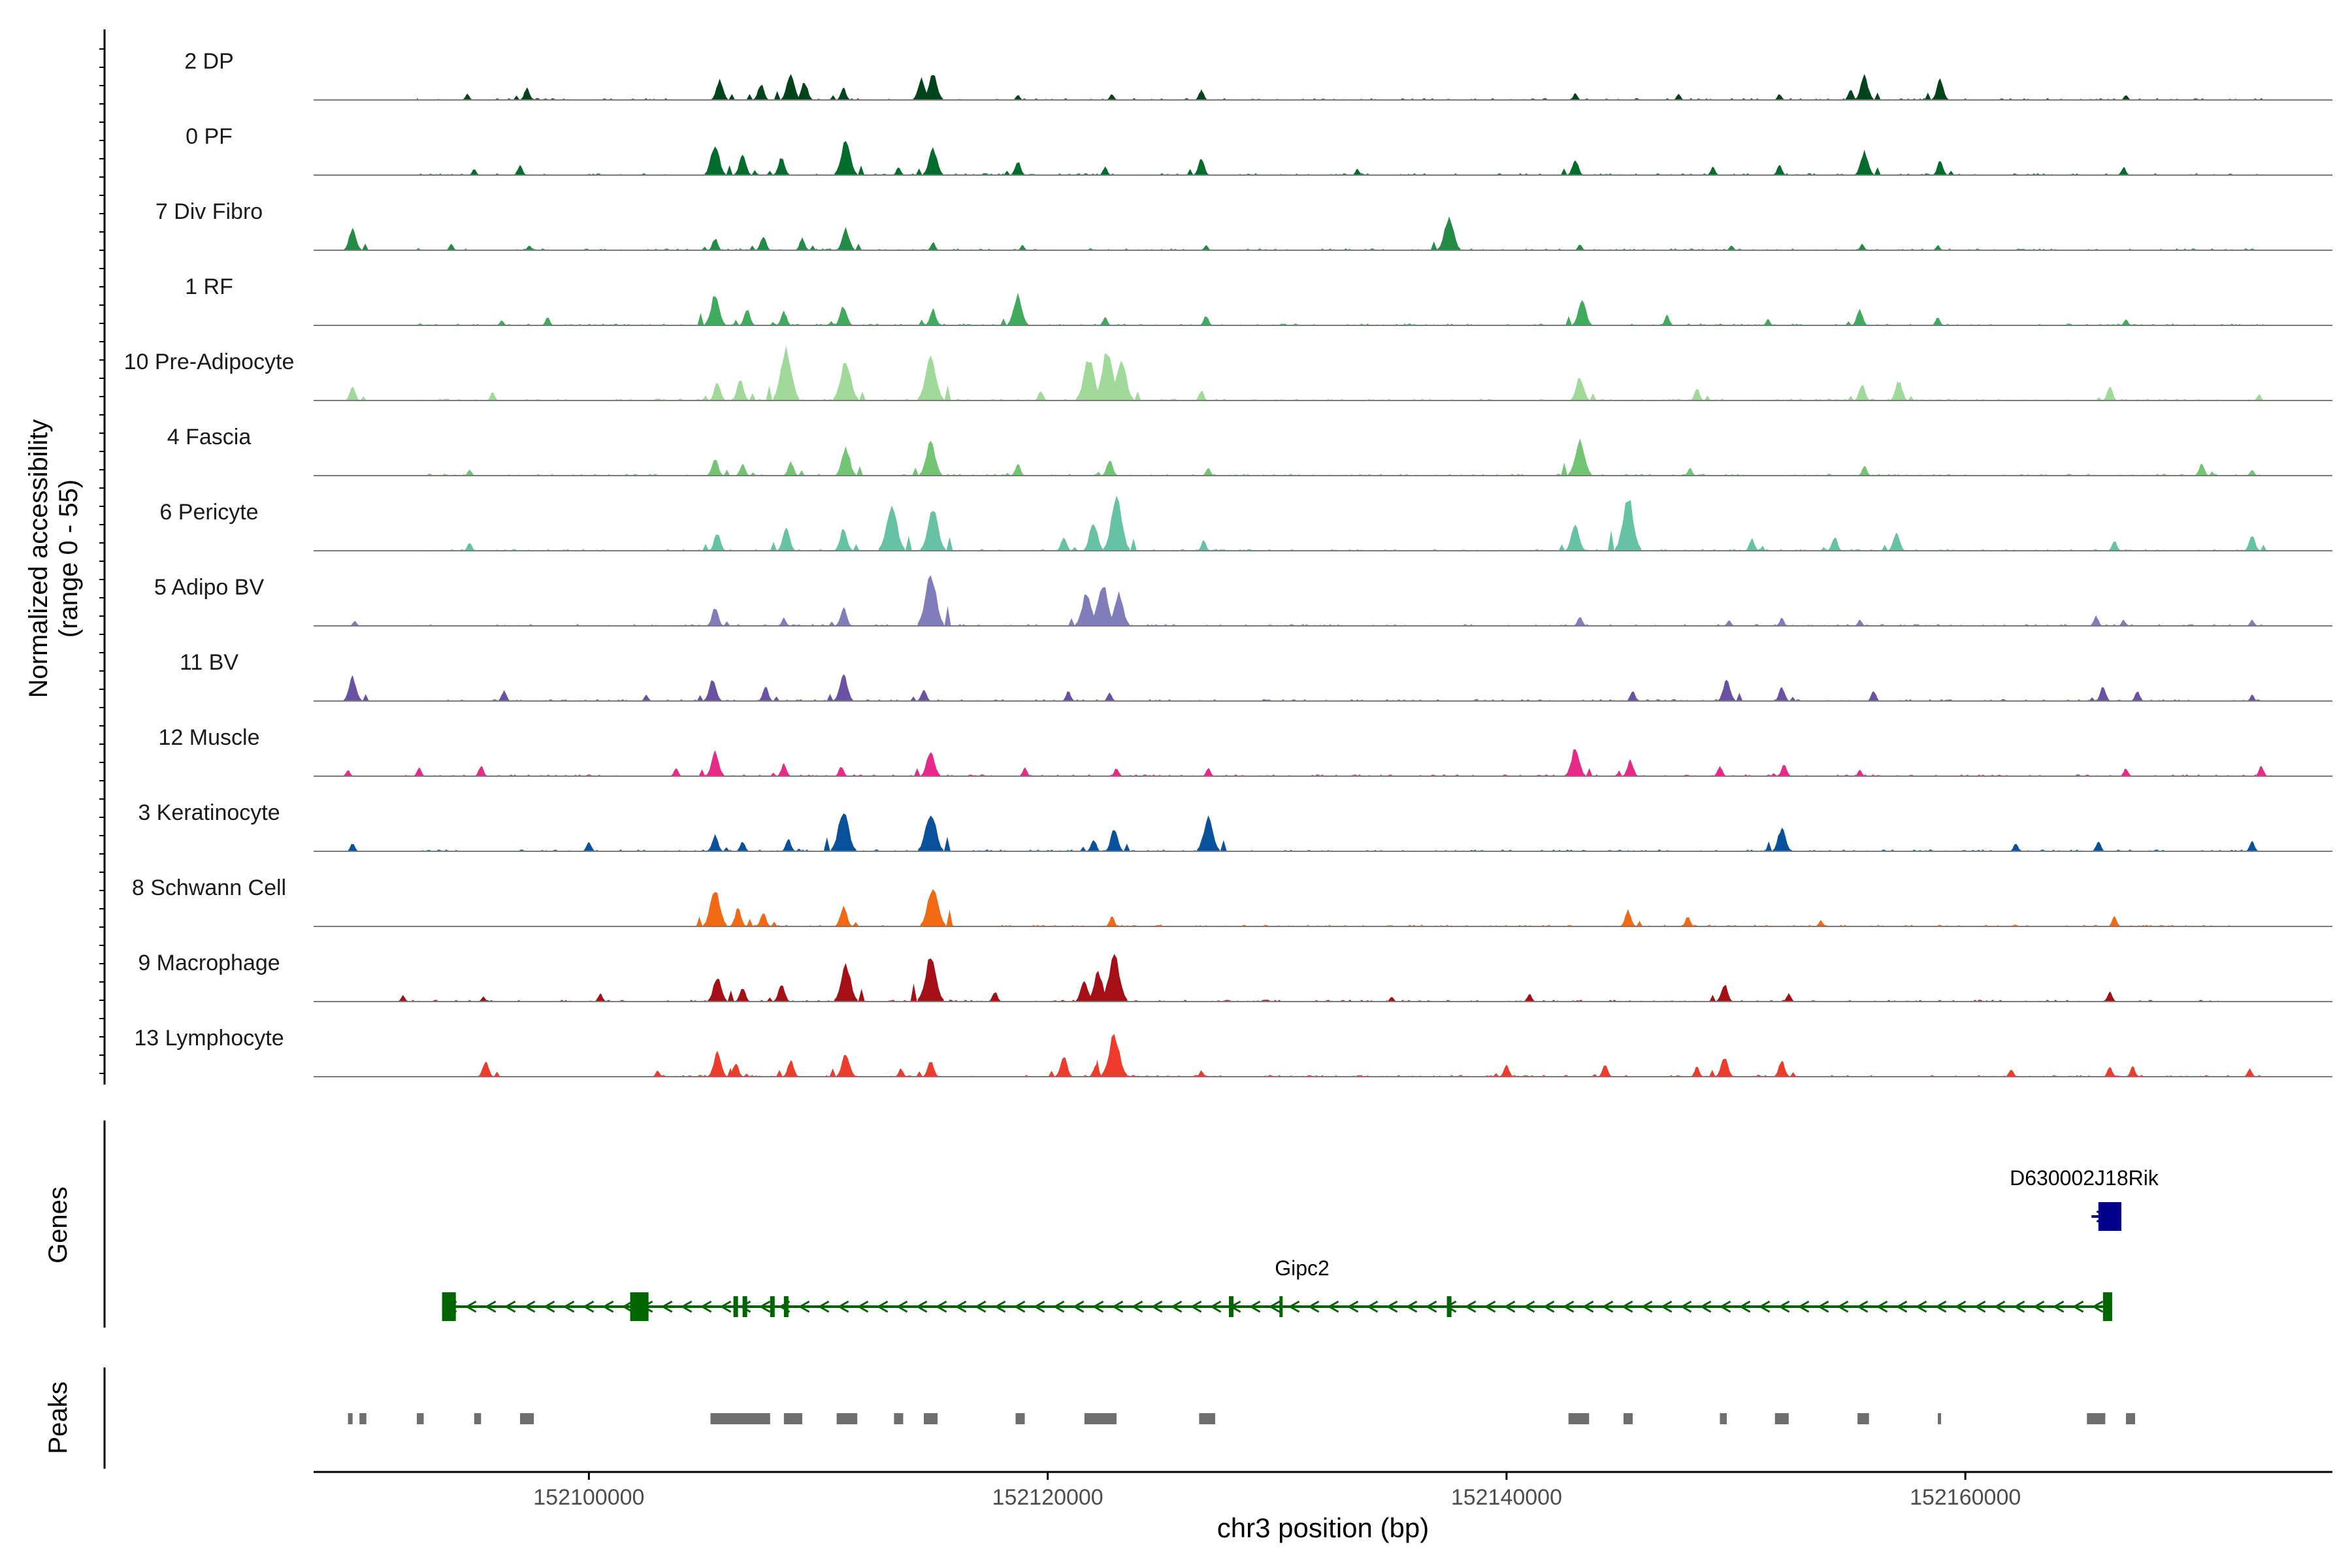 Image resolution: width=2352 pixels, height=1568 pixels. What do you see at coordinates (1965, 1497) in the screenshot?
I see `x-tick-label: 152160000` at bounding box center [1965, 1497].